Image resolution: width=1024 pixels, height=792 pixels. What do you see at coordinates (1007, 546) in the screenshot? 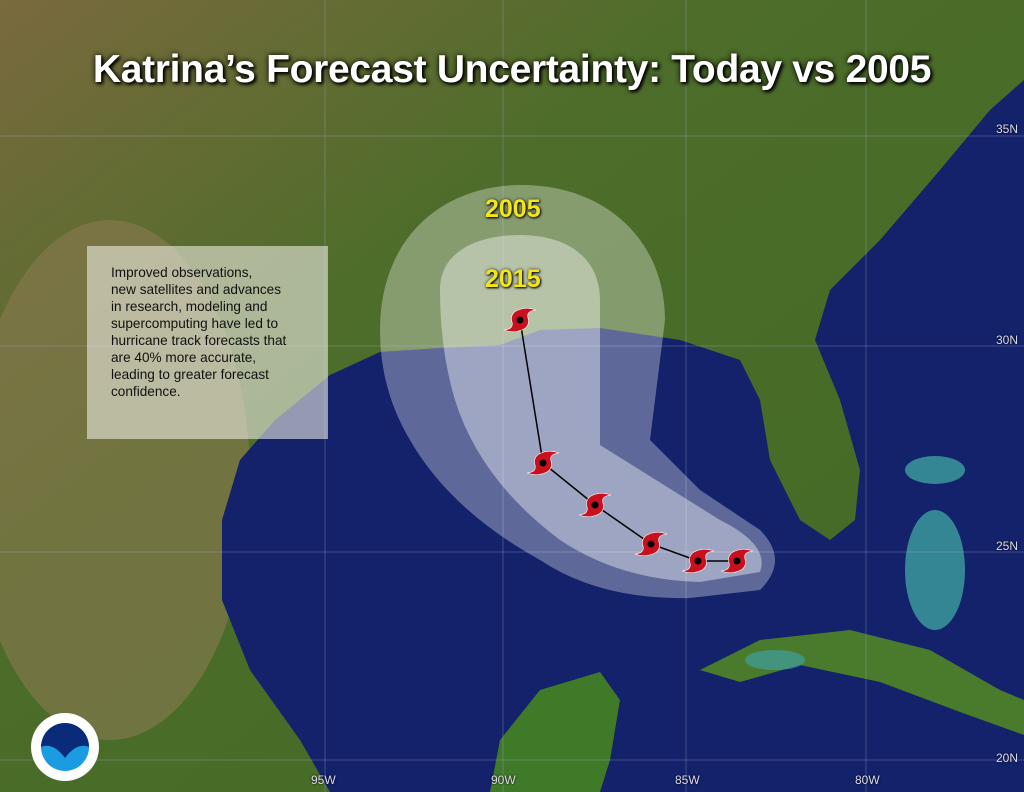
I see `lat-label: 25N` at bounding box center [1007, 546].